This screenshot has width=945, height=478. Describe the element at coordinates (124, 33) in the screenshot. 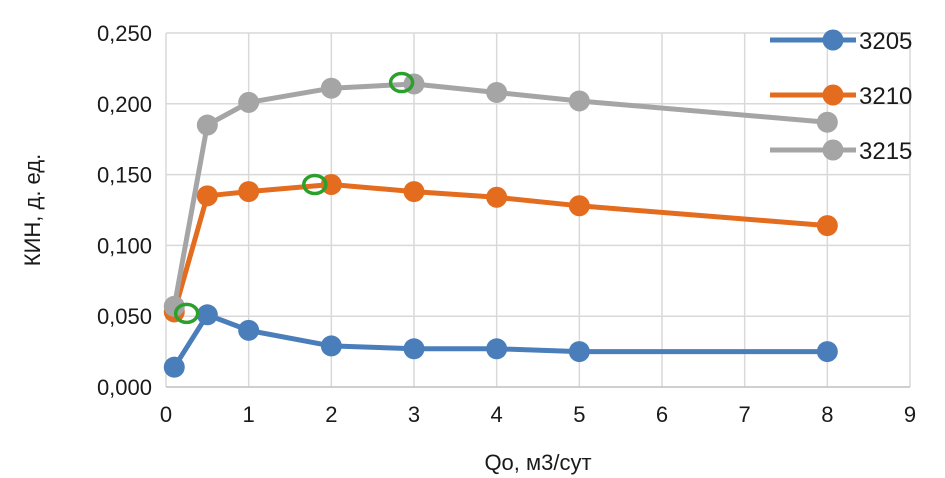

I see `y-tick-label: 0,250` at that location.